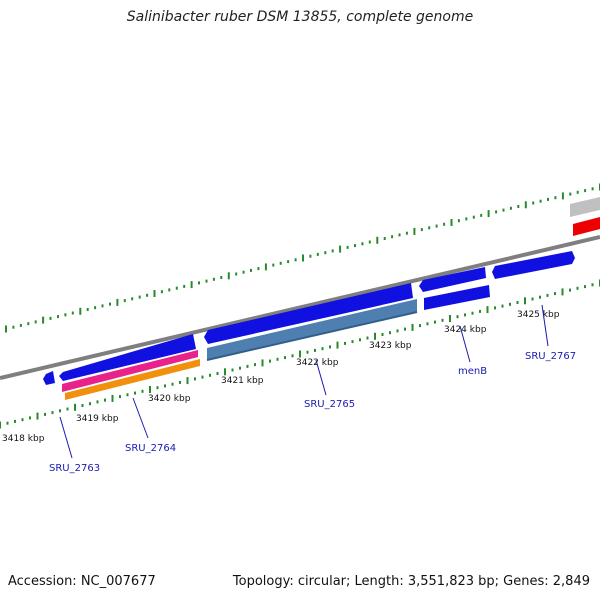 The height and width of the screenshot is (600, 600). What do you see at coordinates (457, 297) in the screenshot?
I see `gene-arrow-menb-lower` at bounding box center [457, 297].